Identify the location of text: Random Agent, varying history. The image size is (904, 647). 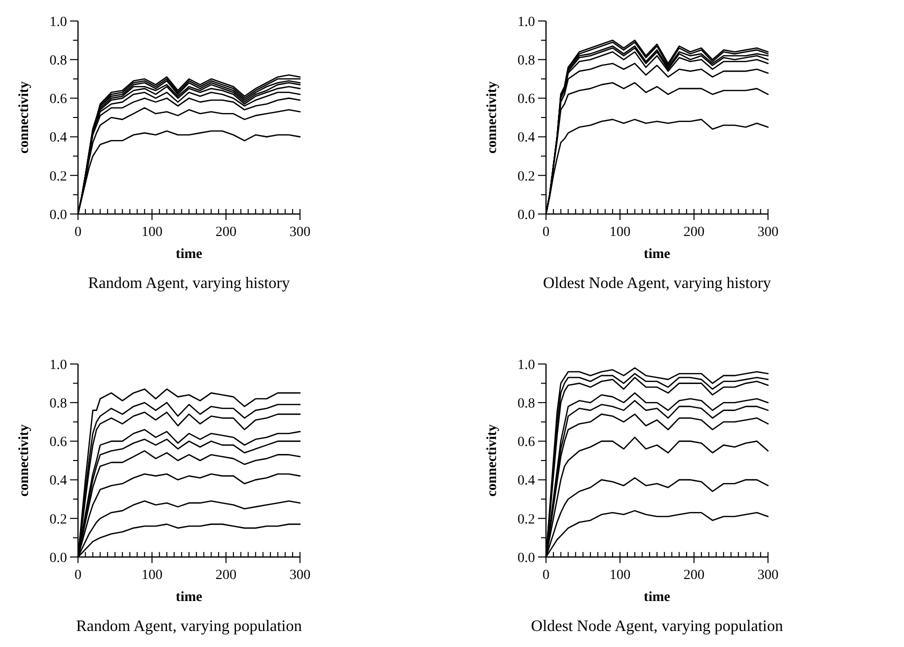
(189, 283).